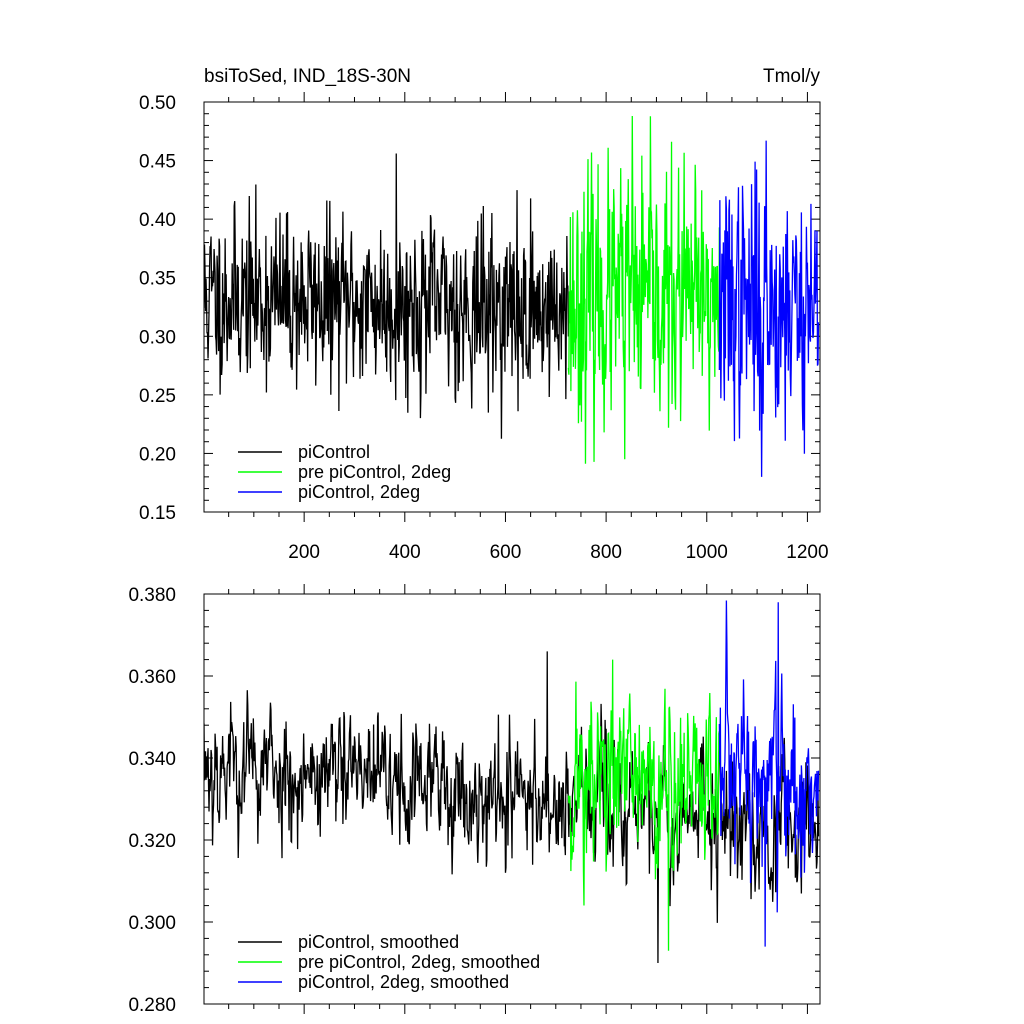 The height and width of the screenshot is (1024, 1024). Describe the element at coordinates (152, 841) in the screenshot. I see `y-tick-label: 0.320` at that location.